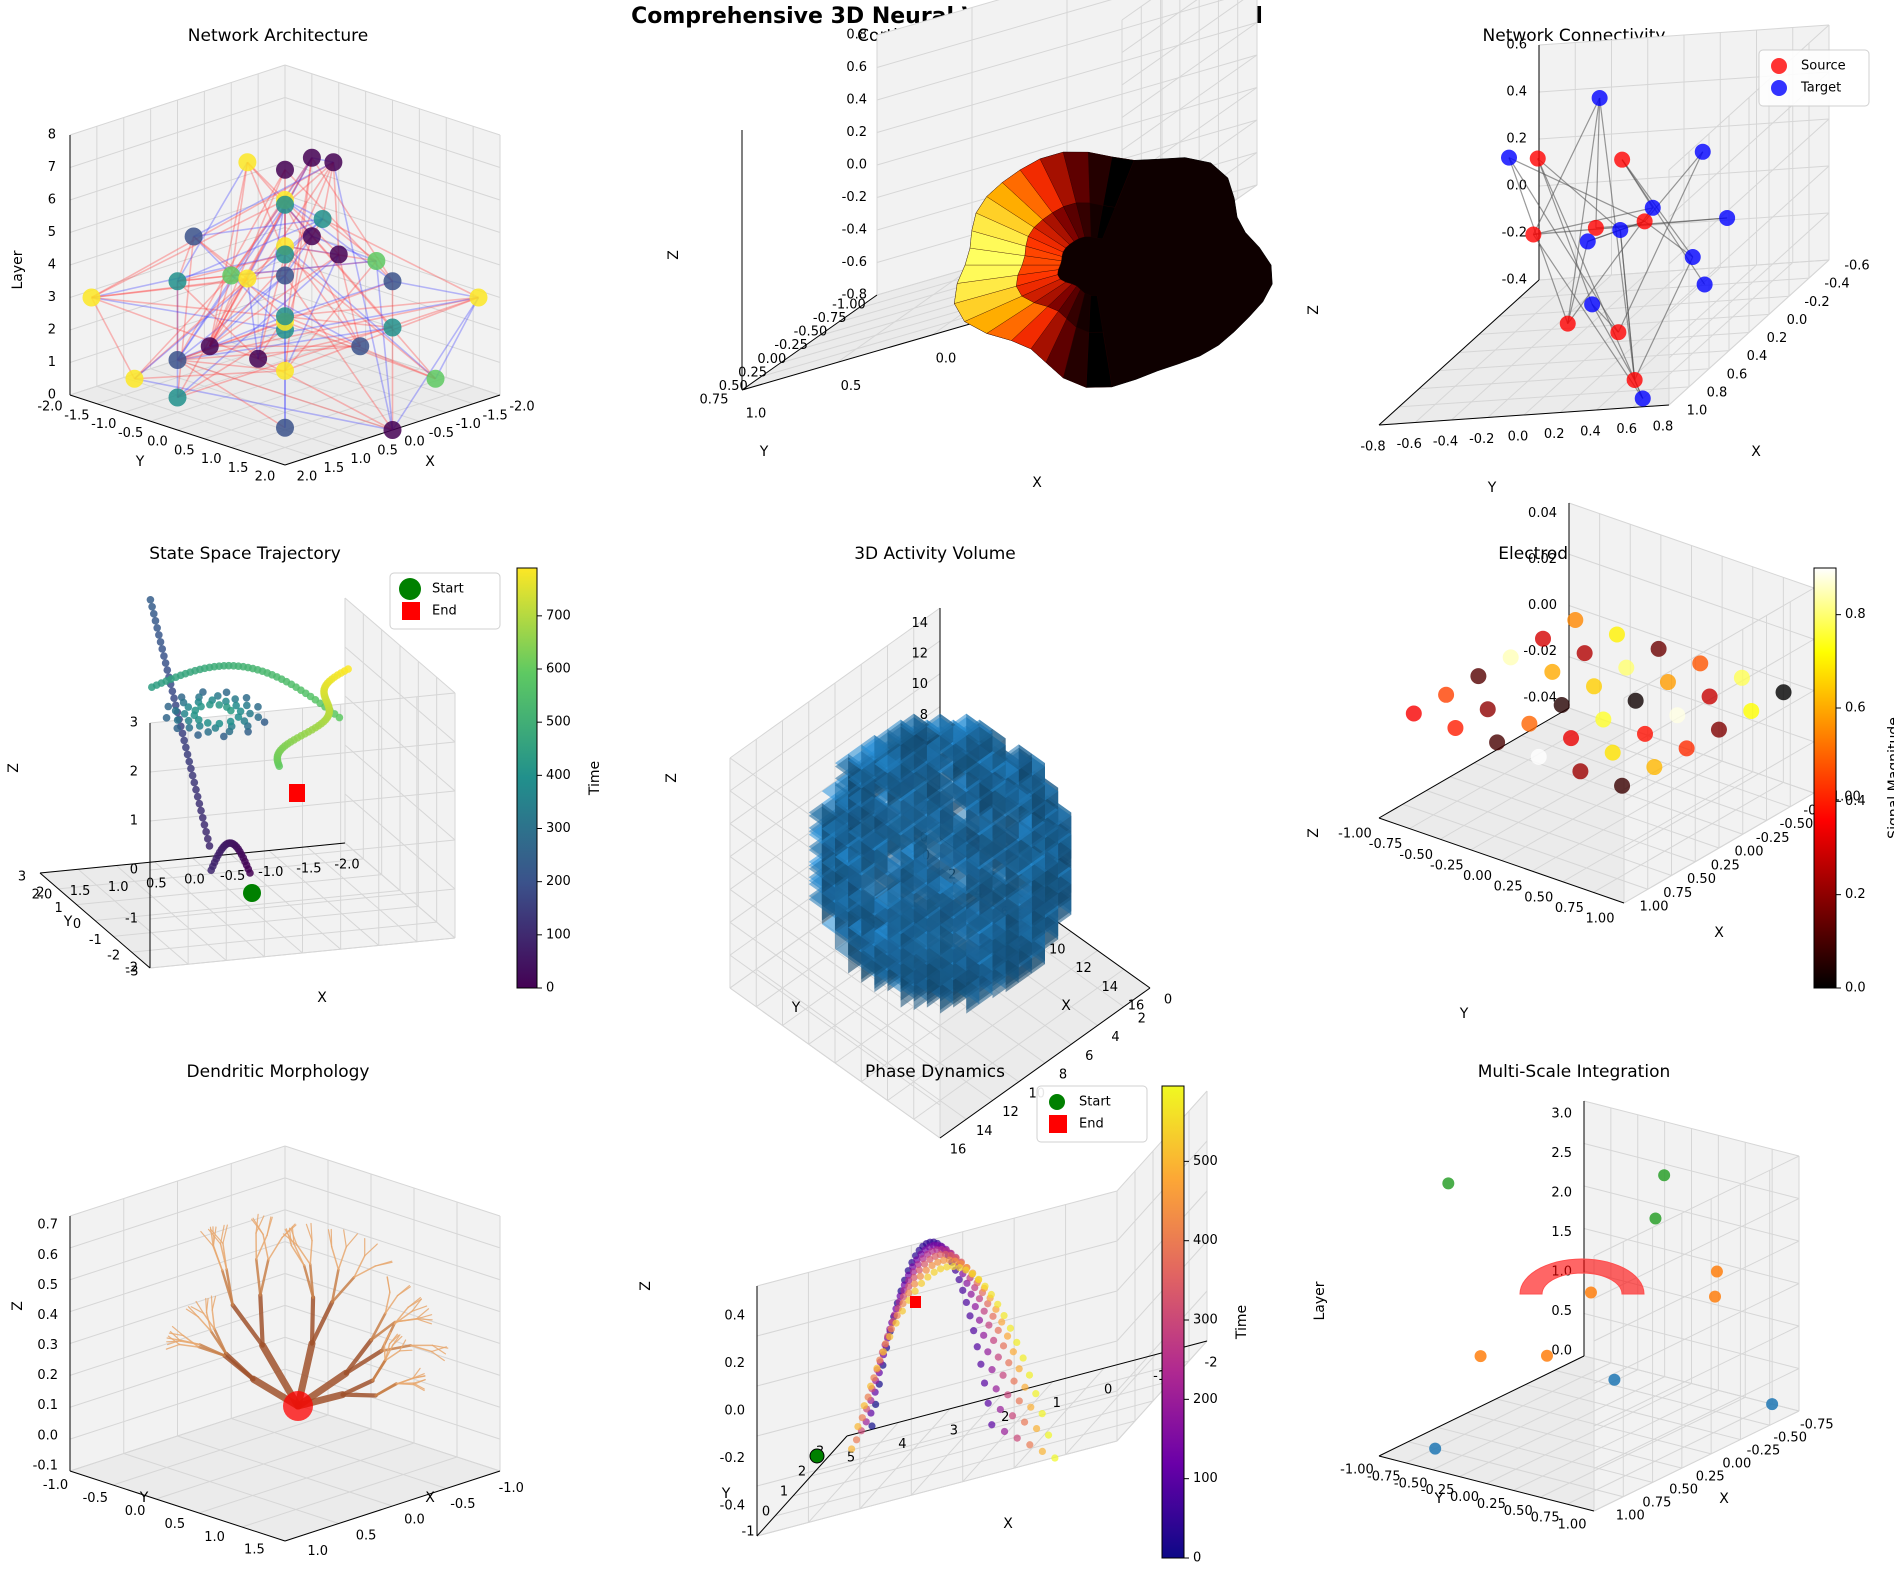 Image resolution: width=1894 pixels, height=1572 pixels. What do you see at coordinates (55, 1485) in the screenshot?
I see `y-tick-label: -1.0` at bounding box center [55, 1485].